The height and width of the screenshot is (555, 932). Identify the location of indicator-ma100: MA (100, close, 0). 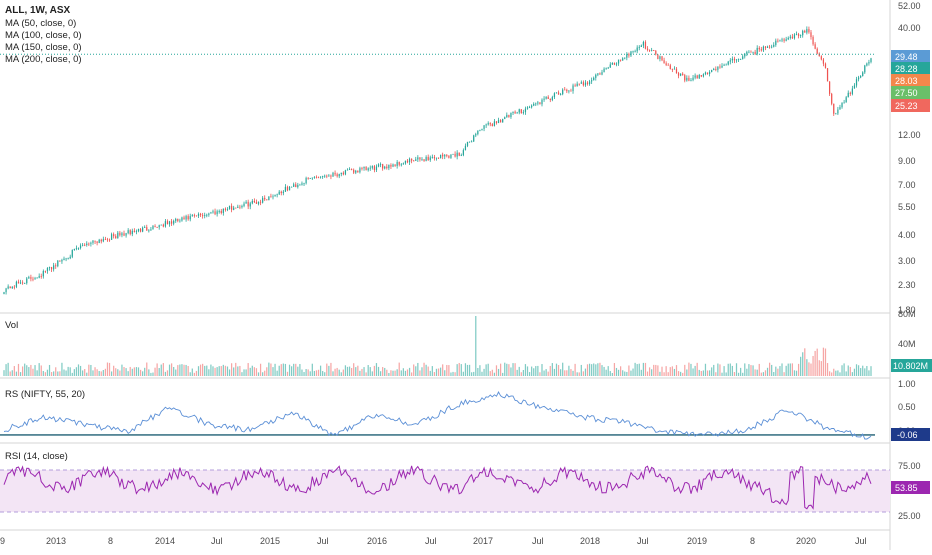
(43, 35).